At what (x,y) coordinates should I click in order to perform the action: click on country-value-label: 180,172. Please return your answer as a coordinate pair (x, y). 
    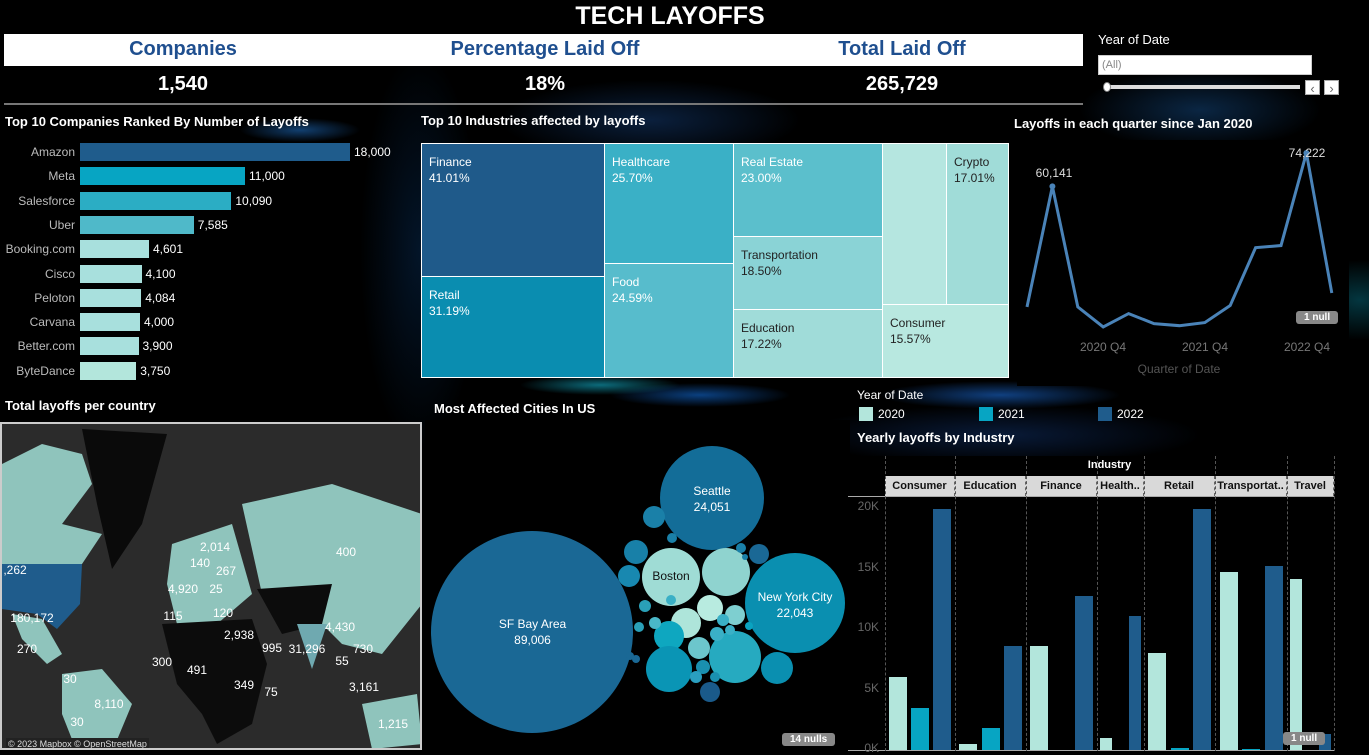
    Looking at the image, I should click on (32, 618).